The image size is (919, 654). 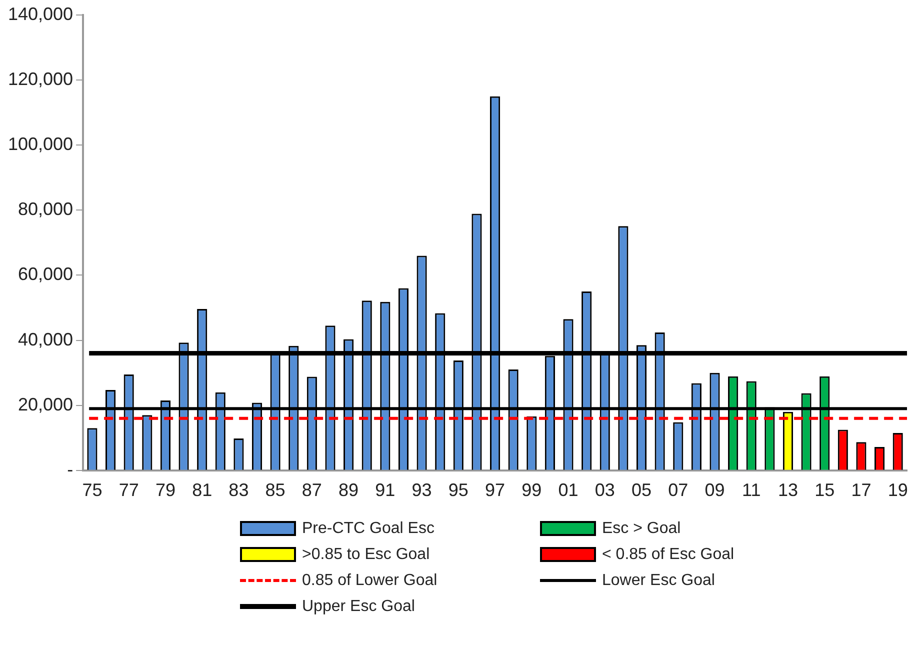 I want to click on x-tick-label: 07, so click(x=678, y=490).